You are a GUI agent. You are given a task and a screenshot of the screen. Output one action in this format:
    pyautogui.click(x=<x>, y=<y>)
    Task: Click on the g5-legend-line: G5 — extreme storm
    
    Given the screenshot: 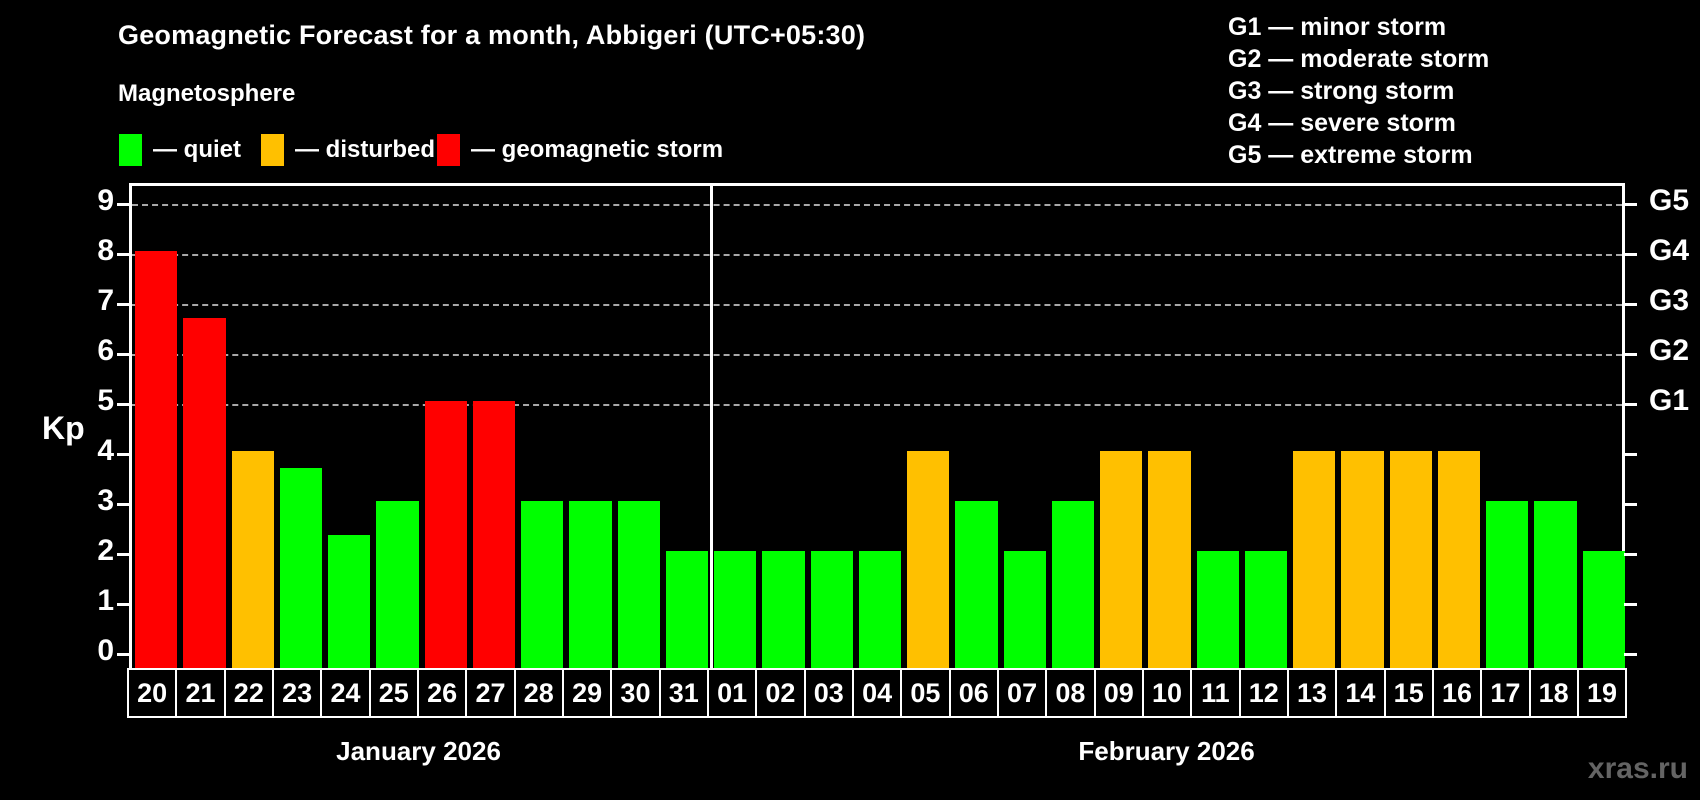 What is the action you would take?
    pyautogui.click(x=1350, y=155)
    